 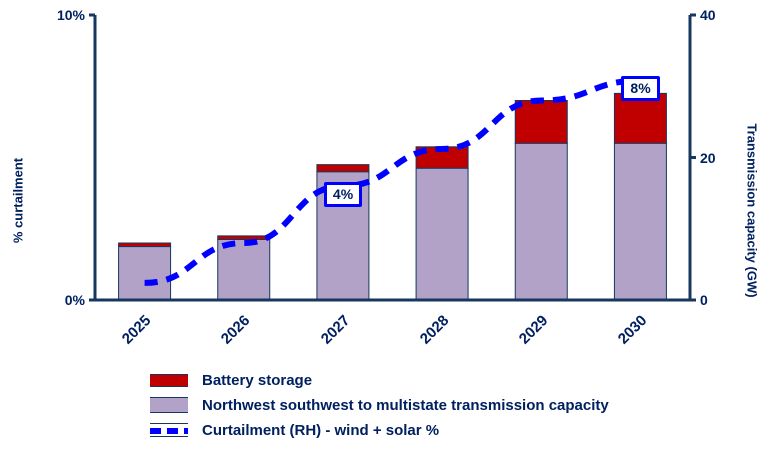 I want to click on transmission-capacity-swatch, so click(x=169, y=405).